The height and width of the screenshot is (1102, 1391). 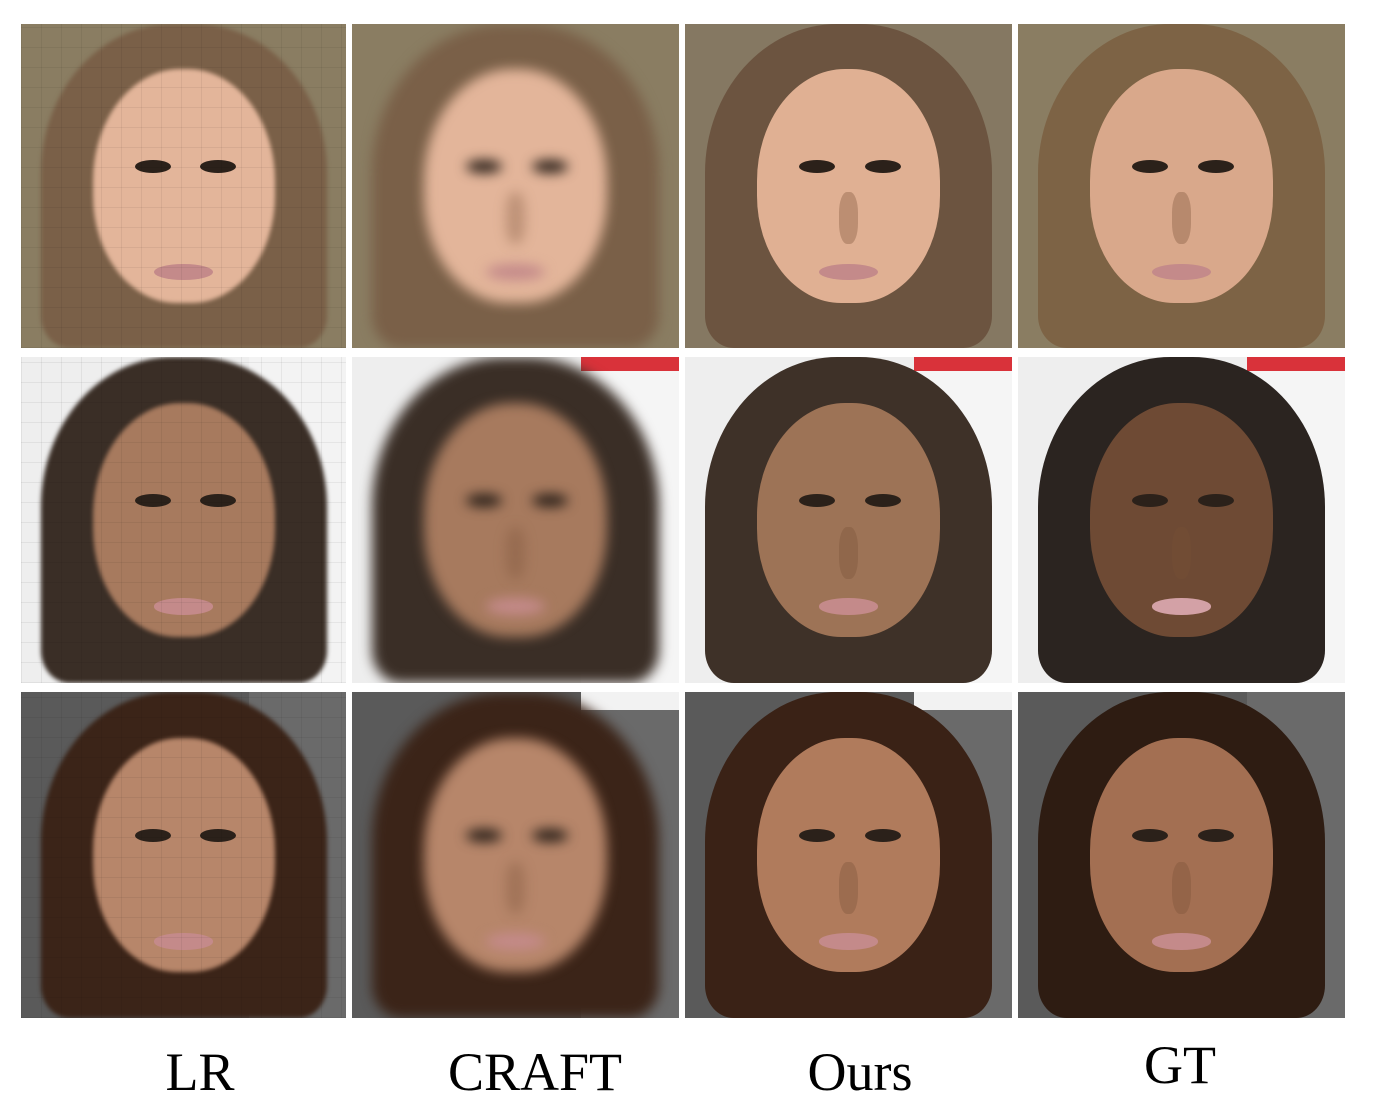 I want to click on image-craft-row1, so click(x=515, y=186).